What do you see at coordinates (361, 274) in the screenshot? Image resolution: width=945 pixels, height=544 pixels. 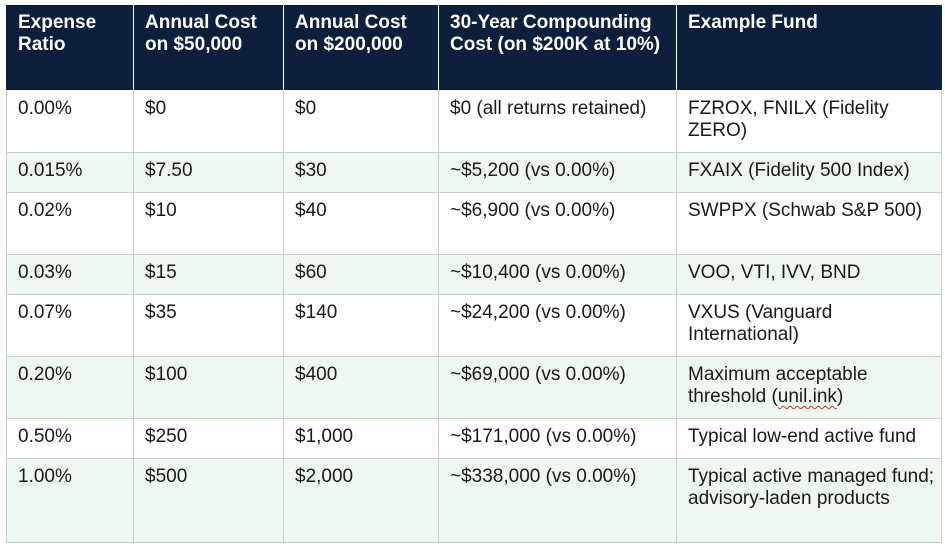 I see `cell-annual-cost-200k: $60` at bounding box center [361, 274].